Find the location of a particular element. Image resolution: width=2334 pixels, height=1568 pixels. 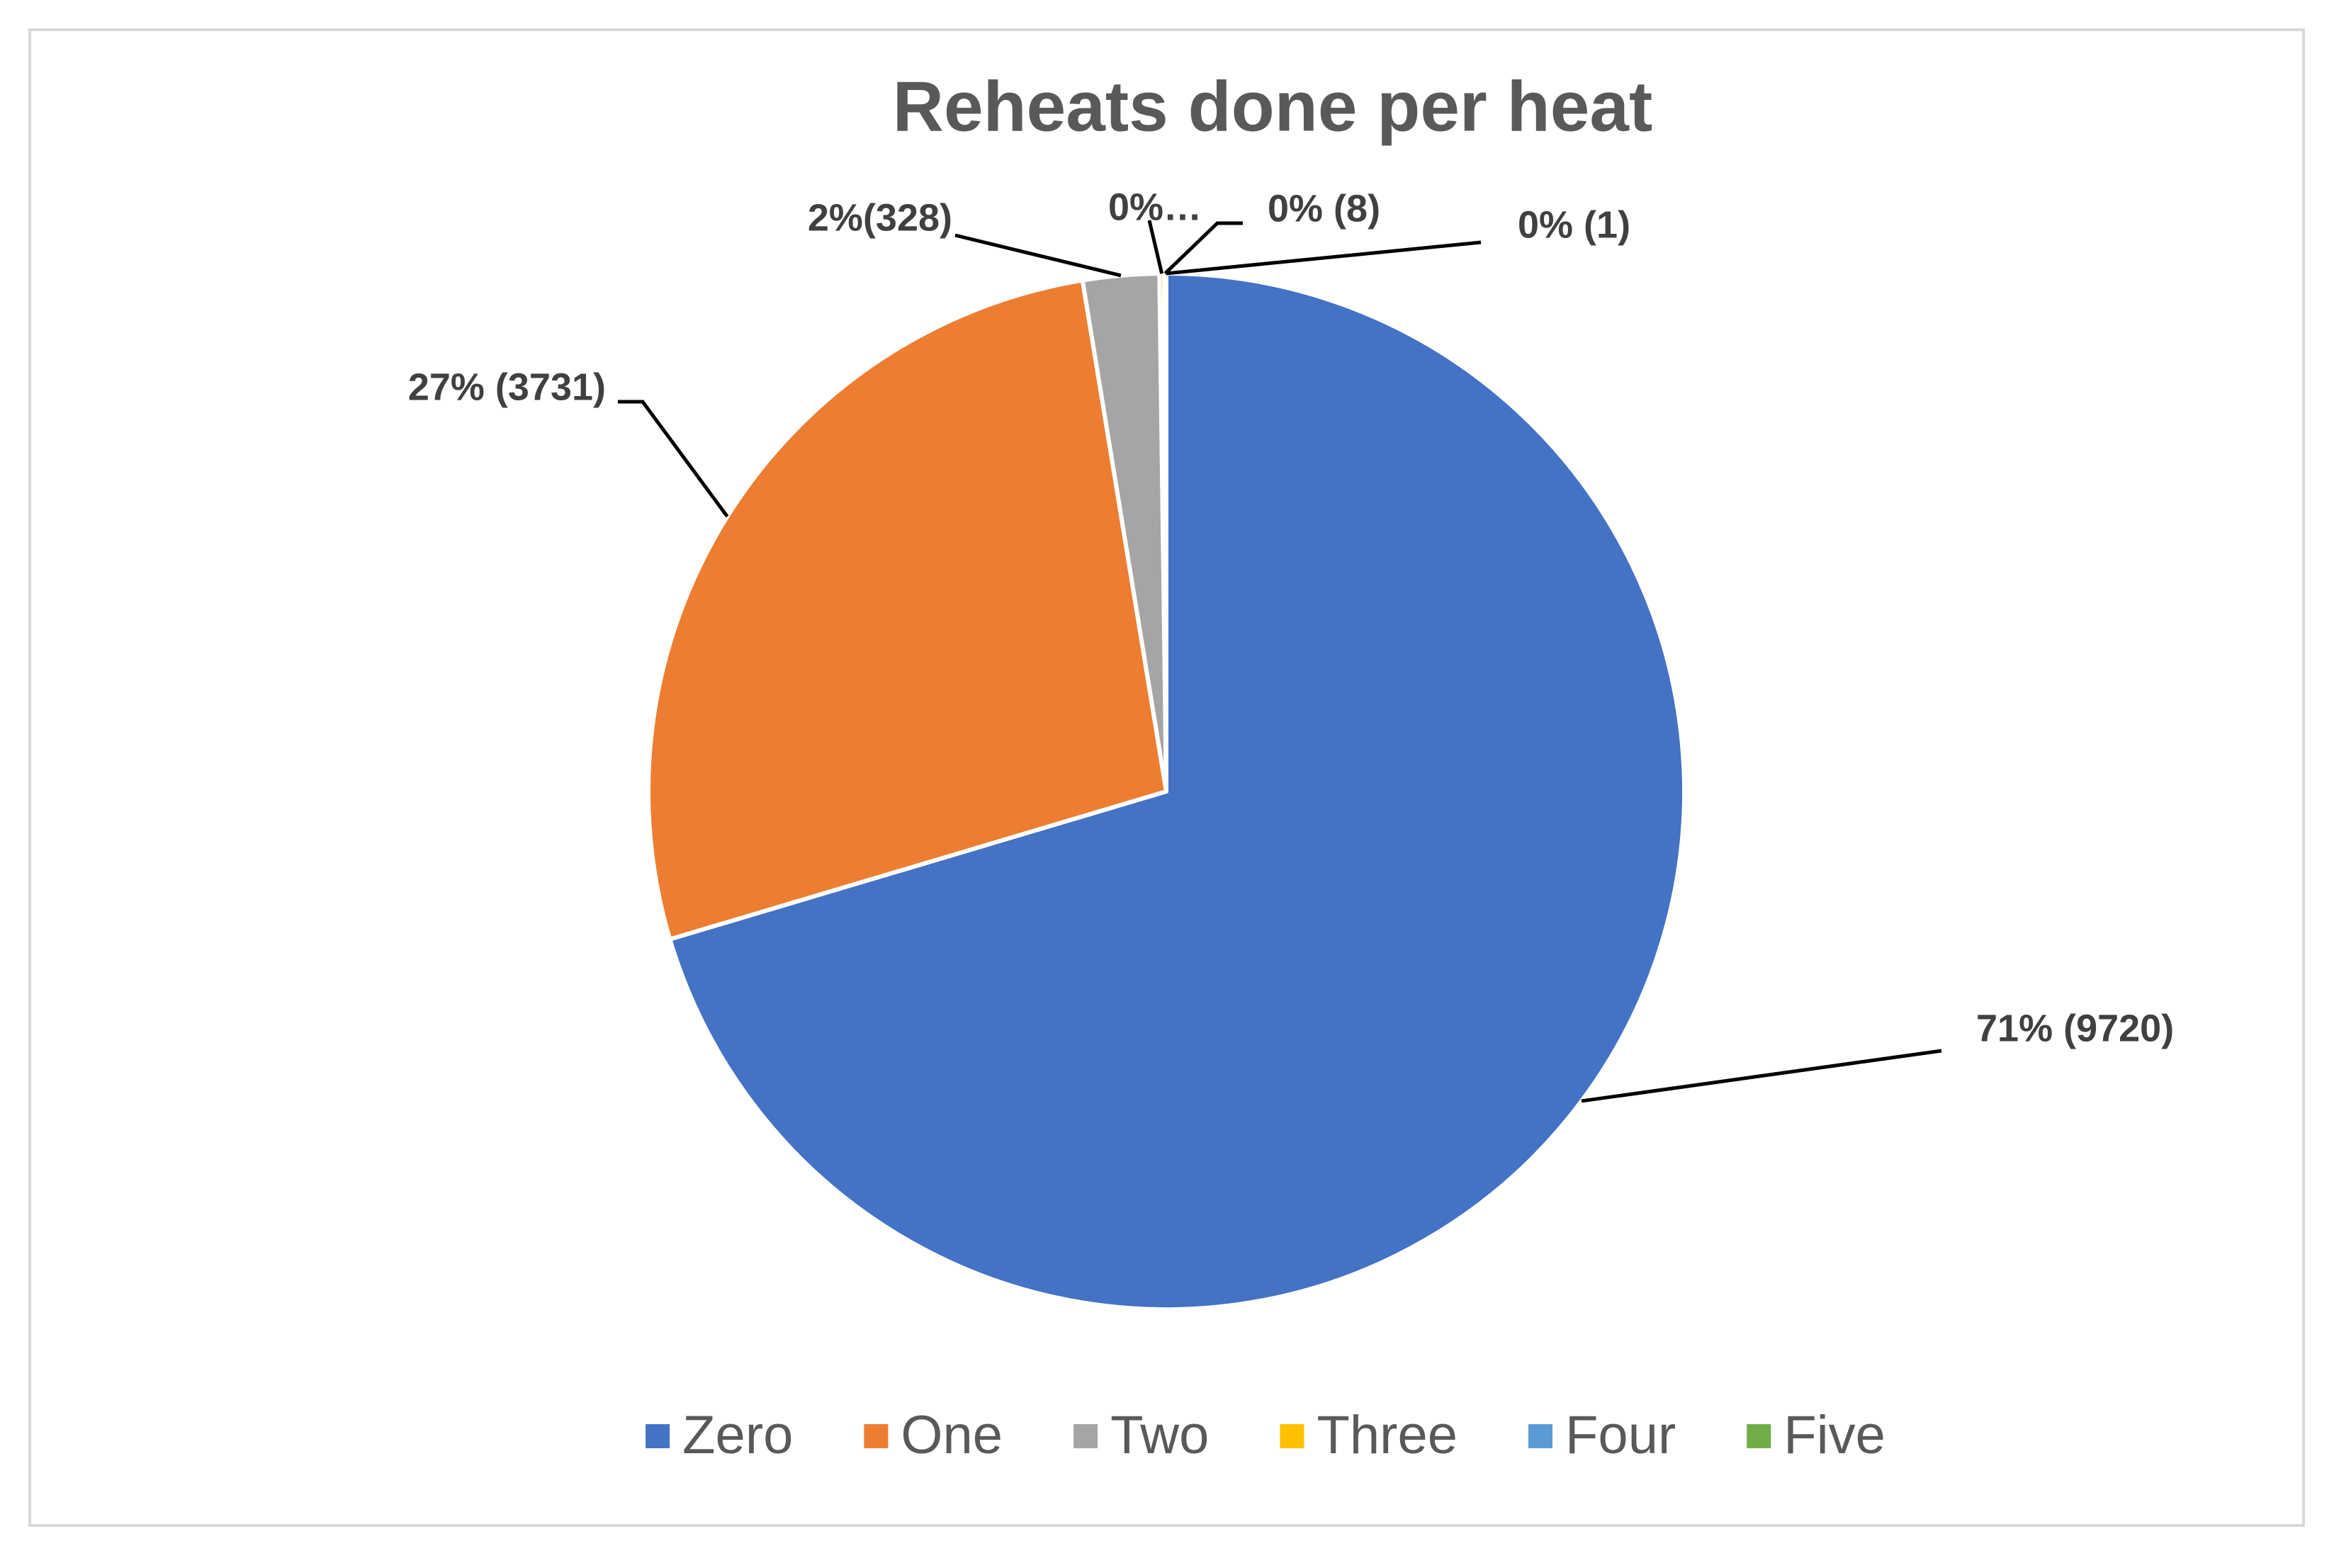

data-label: 71% (9720) is located at coordinates (2075, 1028).